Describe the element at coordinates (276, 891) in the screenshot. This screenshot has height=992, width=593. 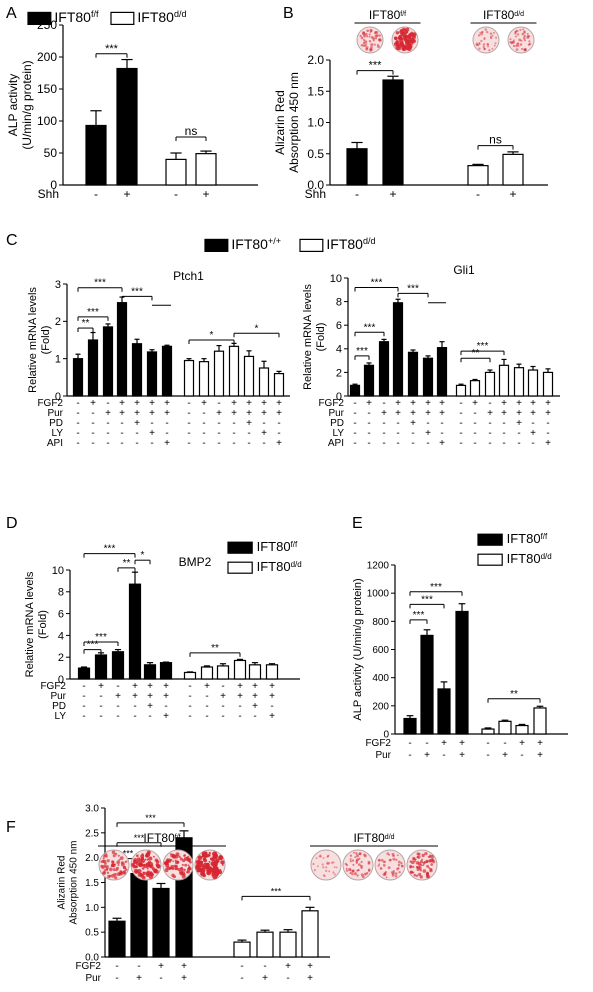
I see `sig-label: ***` at that location.